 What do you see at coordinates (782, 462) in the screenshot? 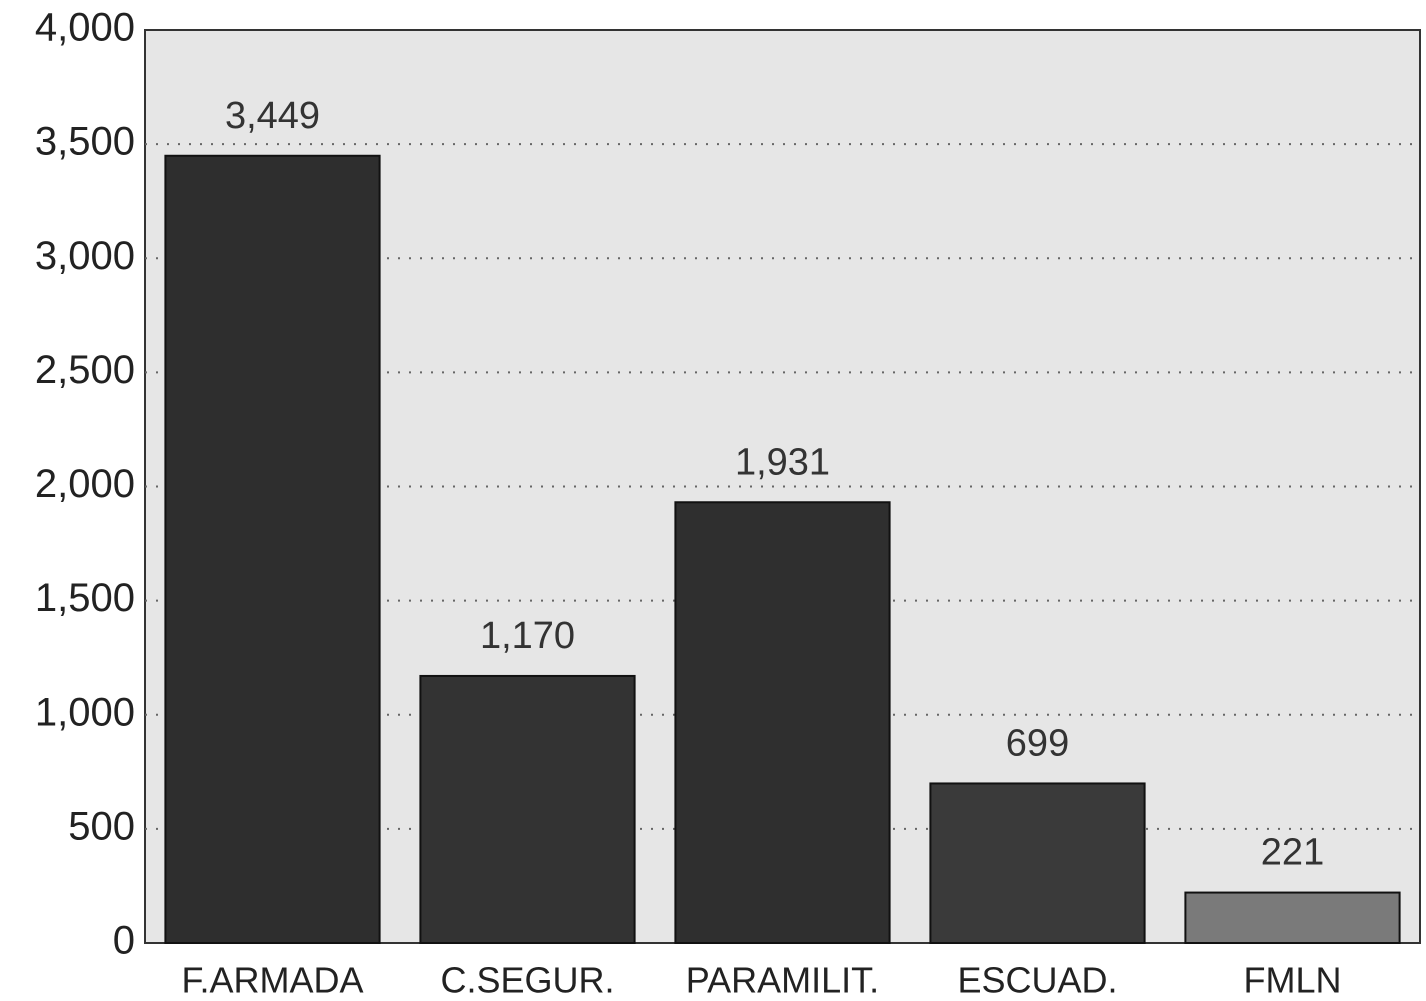
I see `value-label: 1,931` at bounding box center [782, 462].